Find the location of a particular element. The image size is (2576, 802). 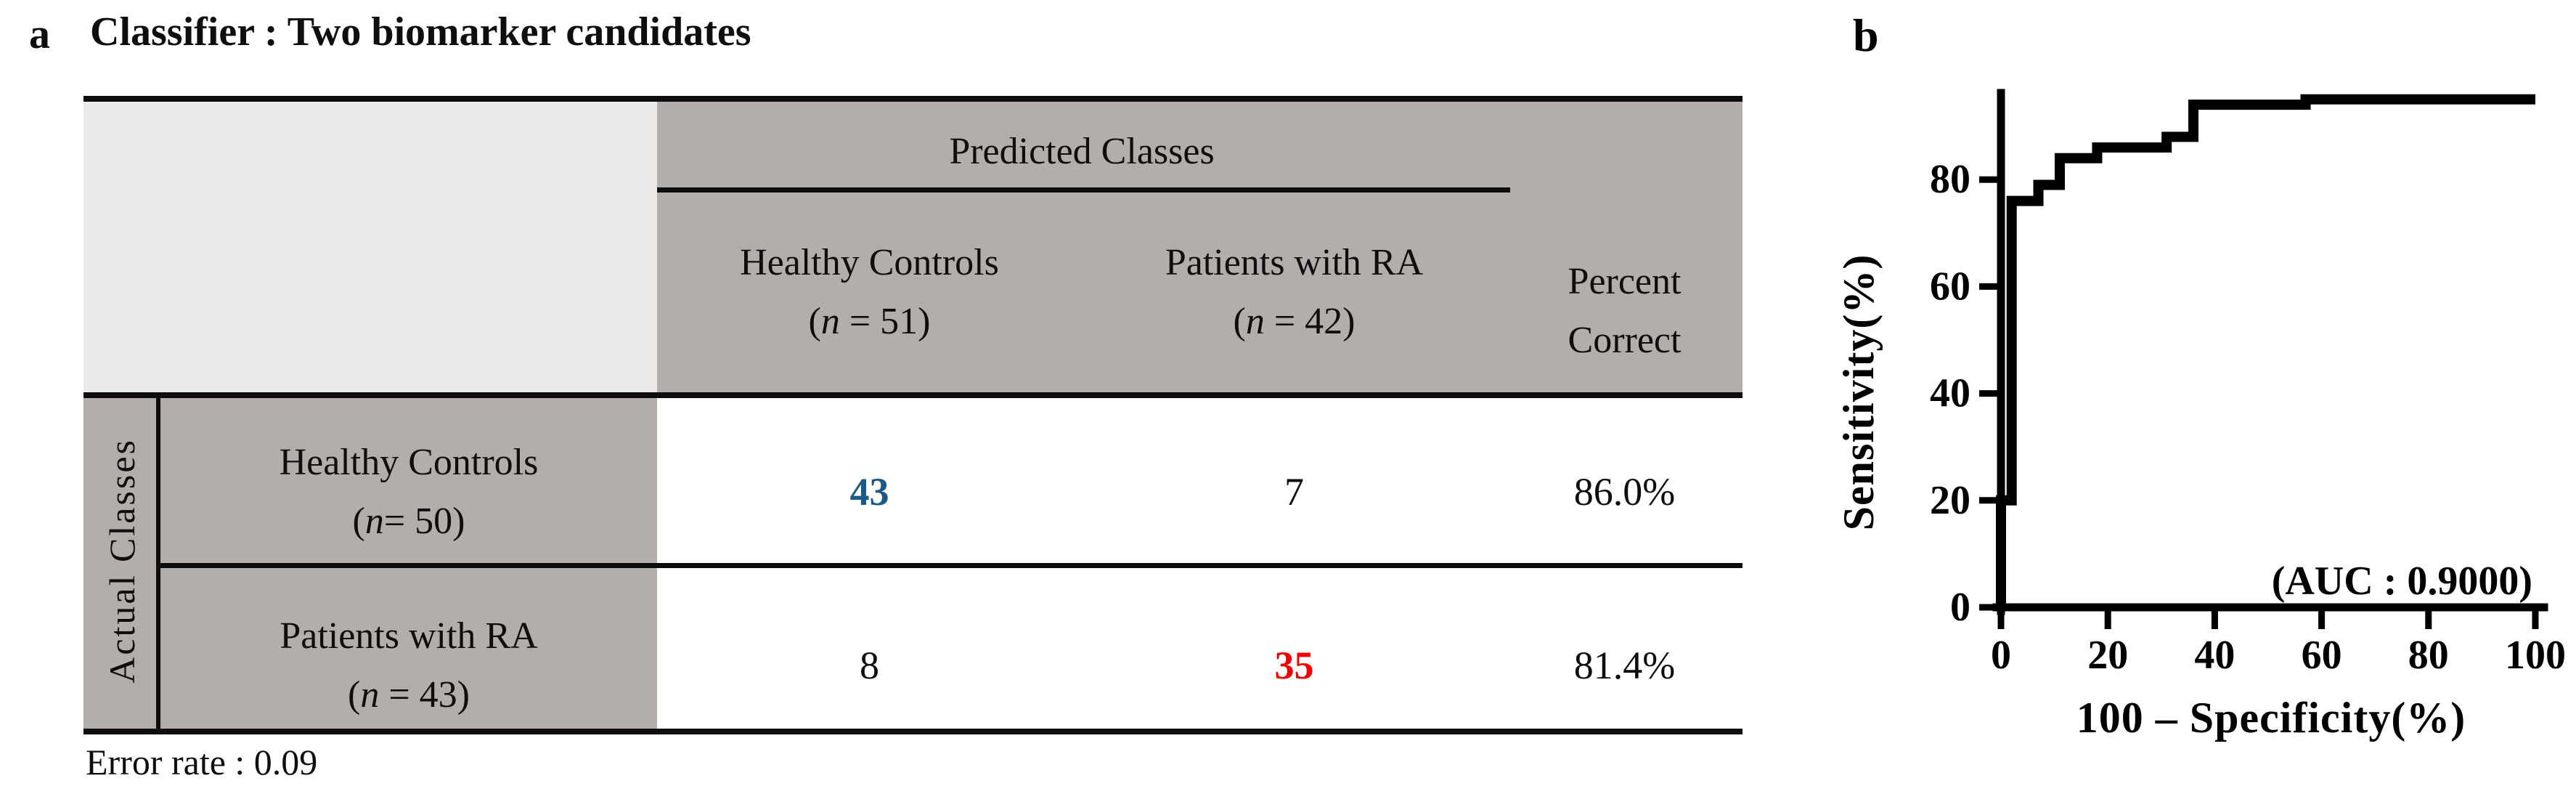

x-tick-label: 20 is located at coordinates (2107, 655).